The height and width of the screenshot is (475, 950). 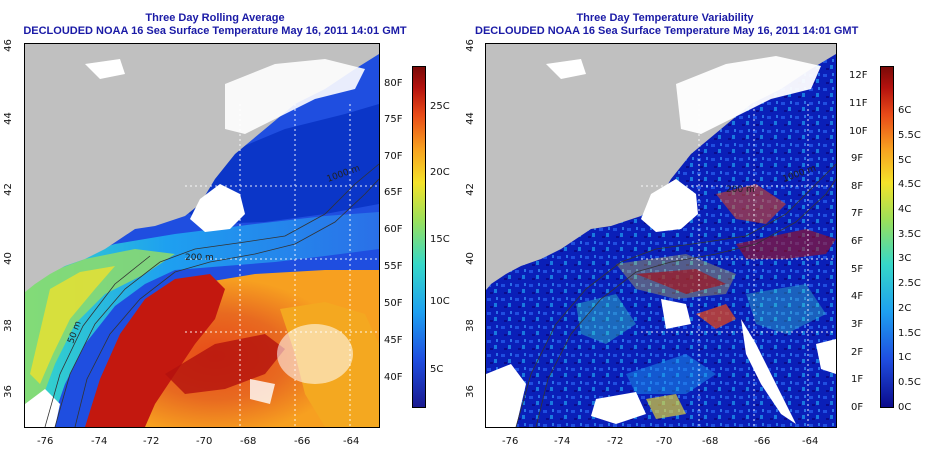 I want to click on right-lon-76: -76, so click(x=510, y=441).